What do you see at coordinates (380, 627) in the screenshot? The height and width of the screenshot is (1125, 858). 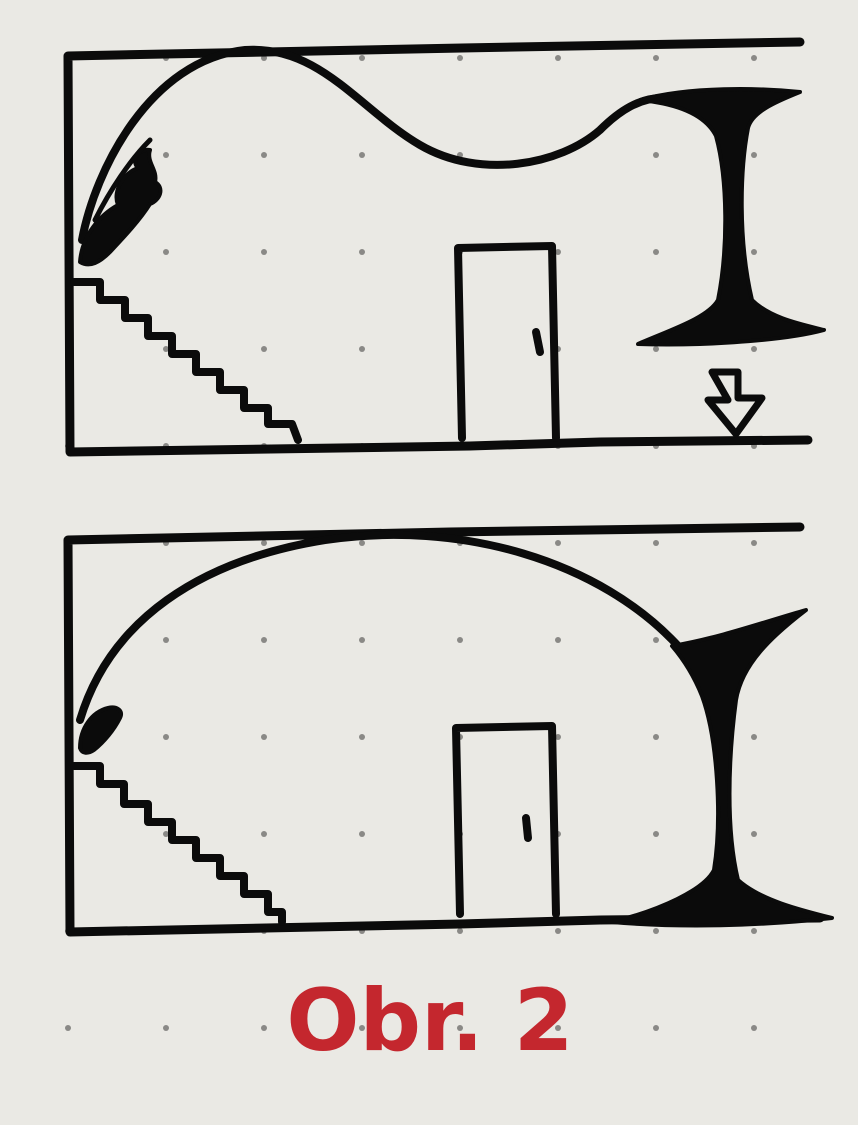 I see `arched-ceiling` at bounding box center [380, 627].